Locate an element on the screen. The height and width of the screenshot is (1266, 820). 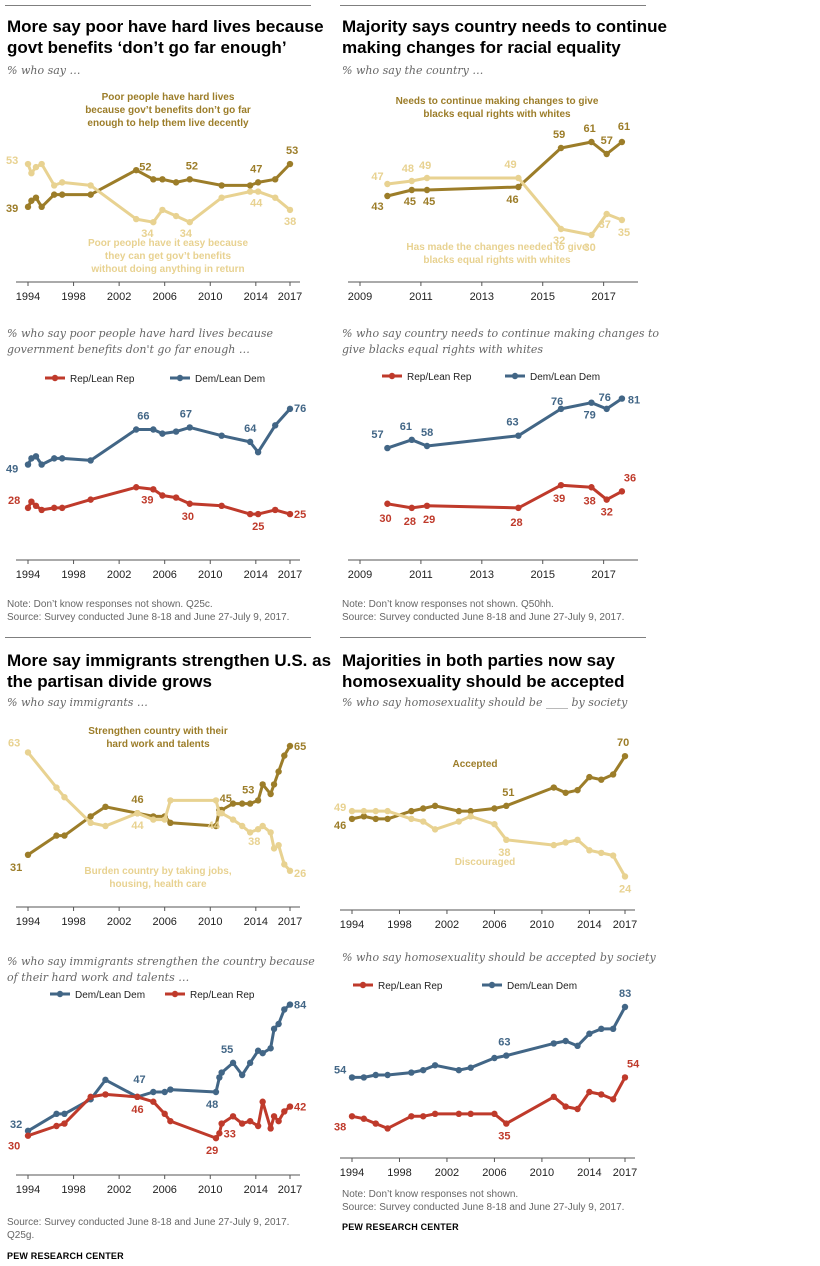
poor_party-legend-dot is located at coordinates (180, 378).